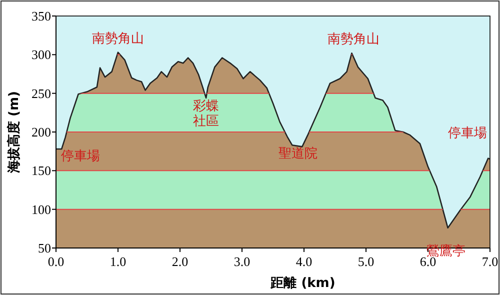  What do you see at coordinates (304, 261) in the screenshot?
I see `x-tick-label: 4.0` at bounding box center [304, 261].